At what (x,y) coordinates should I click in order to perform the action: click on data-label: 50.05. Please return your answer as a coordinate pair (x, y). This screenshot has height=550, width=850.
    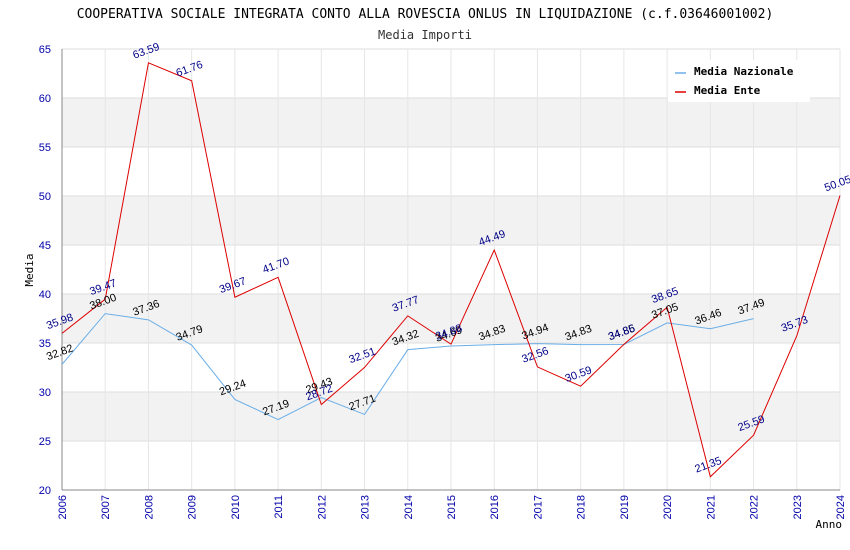
    Looking at the image, I should click on (836, 184).